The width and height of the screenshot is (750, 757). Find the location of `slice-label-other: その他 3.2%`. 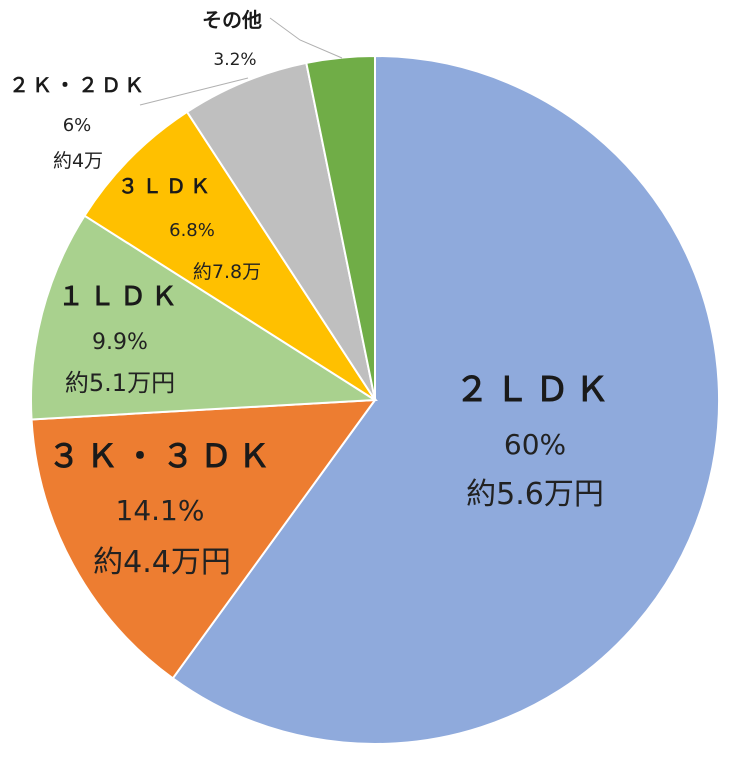

slice-label-other: その他 3.2% is located at coordinates (232, 39).